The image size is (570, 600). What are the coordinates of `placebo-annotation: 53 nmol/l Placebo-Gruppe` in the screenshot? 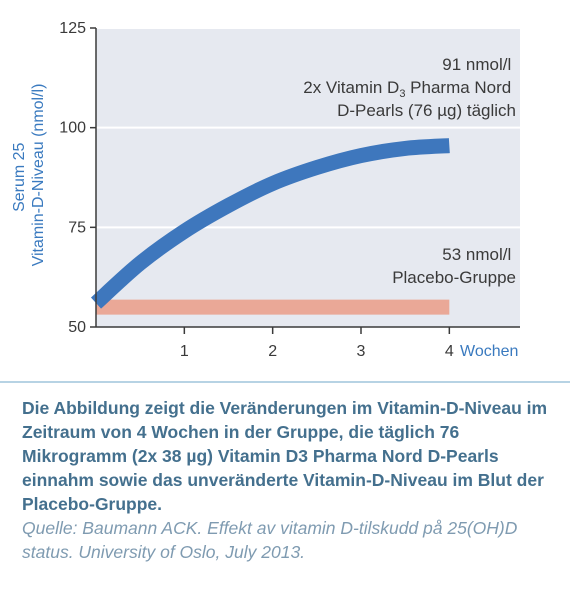 It's located at (454, 266).